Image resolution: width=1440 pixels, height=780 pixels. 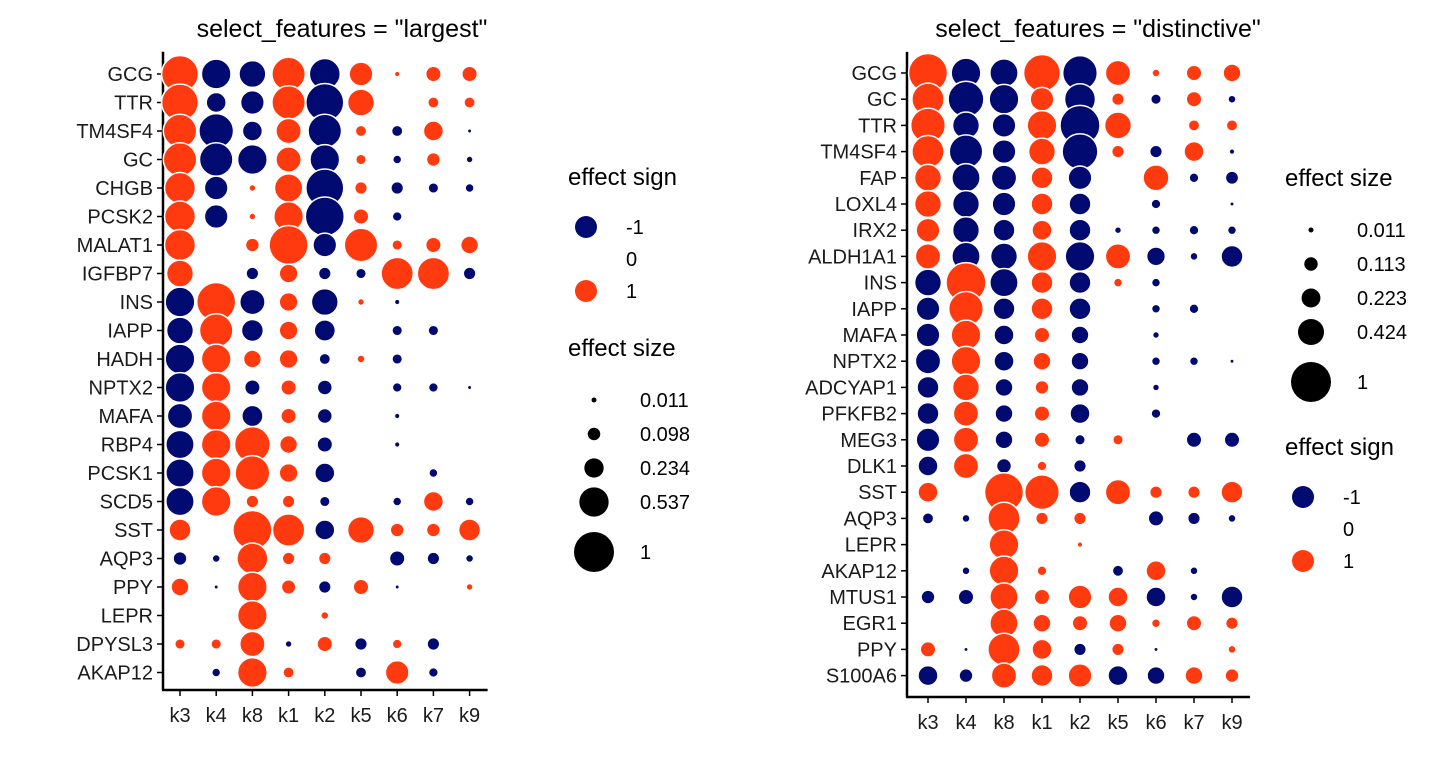 I want to click on chart-1-legend-size-label: 0.537, so click(x=665, y=503).